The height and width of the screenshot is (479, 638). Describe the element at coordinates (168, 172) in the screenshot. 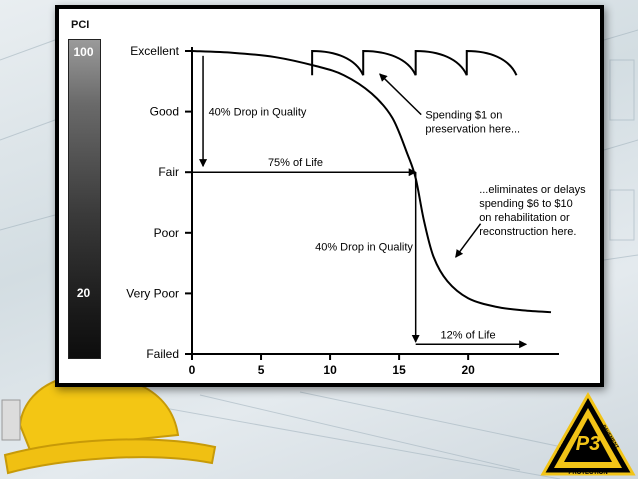

I see `y-tick-label: Fair` at that location.